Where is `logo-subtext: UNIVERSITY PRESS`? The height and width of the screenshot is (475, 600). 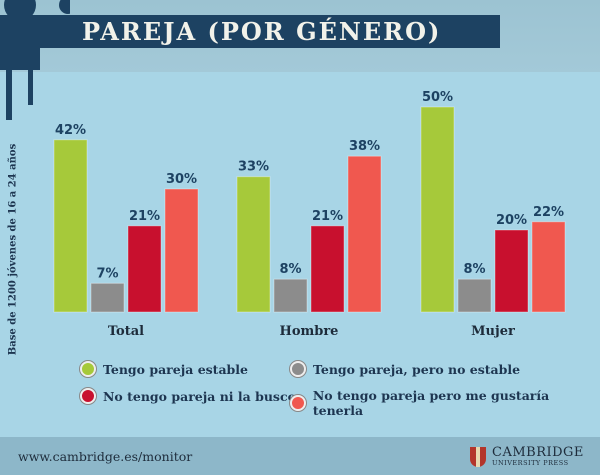 logo-subtext: UNIVERSITY PRESS is located at coordinates (530, 463).